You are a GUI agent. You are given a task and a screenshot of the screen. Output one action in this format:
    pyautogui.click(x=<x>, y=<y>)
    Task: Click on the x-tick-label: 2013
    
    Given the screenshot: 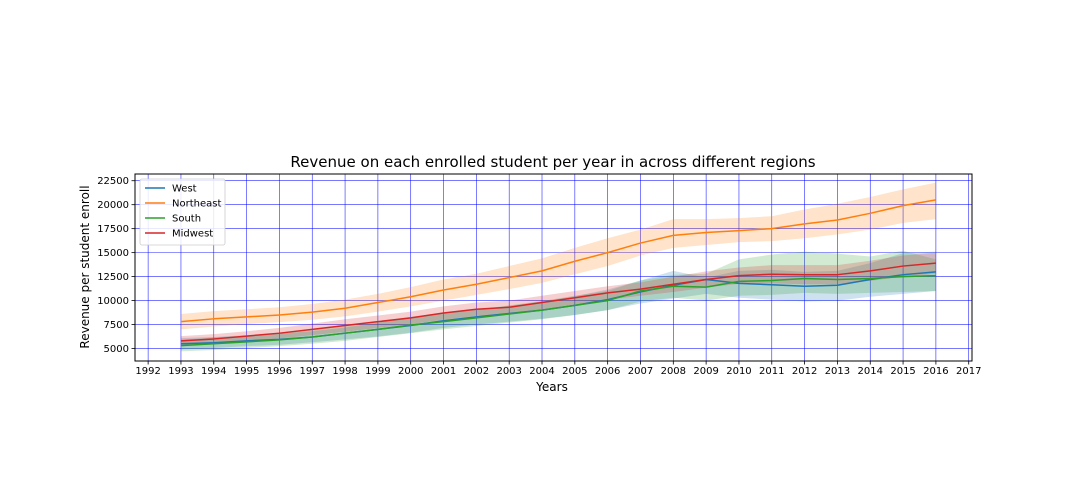 What is the action you would take?
    pyautogui.click(x=837, y=371)
    